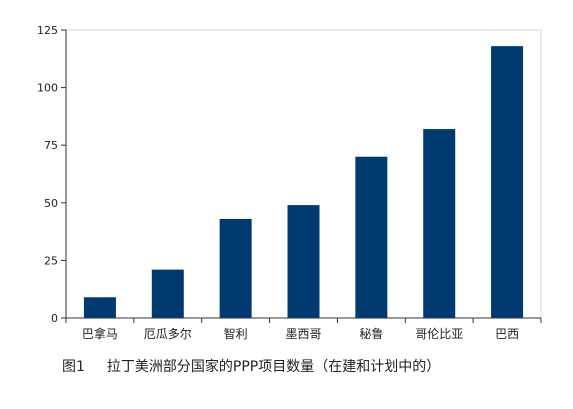 The height and width of the screenshot is (409, 573). Describe the element at coordinates (273, 367) in the screenshot. I see `figure-title: 拉丁美洲部分国家的PPP项目数量（在建和计划中的）` at that location.